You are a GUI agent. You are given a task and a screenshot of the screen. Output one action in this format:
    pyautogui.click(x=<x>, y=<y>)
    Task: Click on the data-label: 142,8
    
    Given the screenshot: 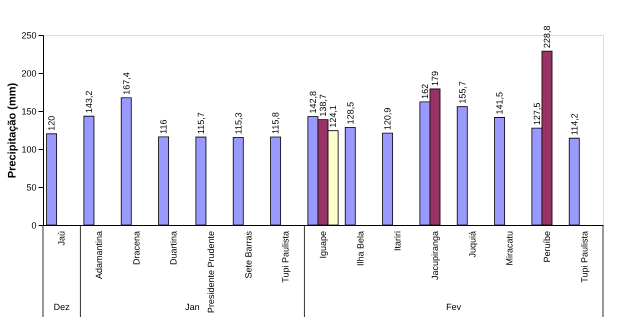 What is the action you would take?
    pyautogui.click(x=313, y=102)
    